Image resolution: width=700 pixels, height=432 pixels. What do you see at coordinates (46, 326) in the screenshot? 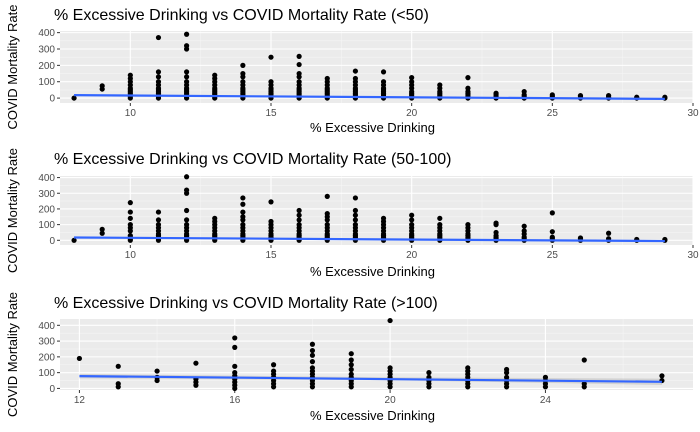
I see `y-tick-label: 400` at bounding box center [46, 326].